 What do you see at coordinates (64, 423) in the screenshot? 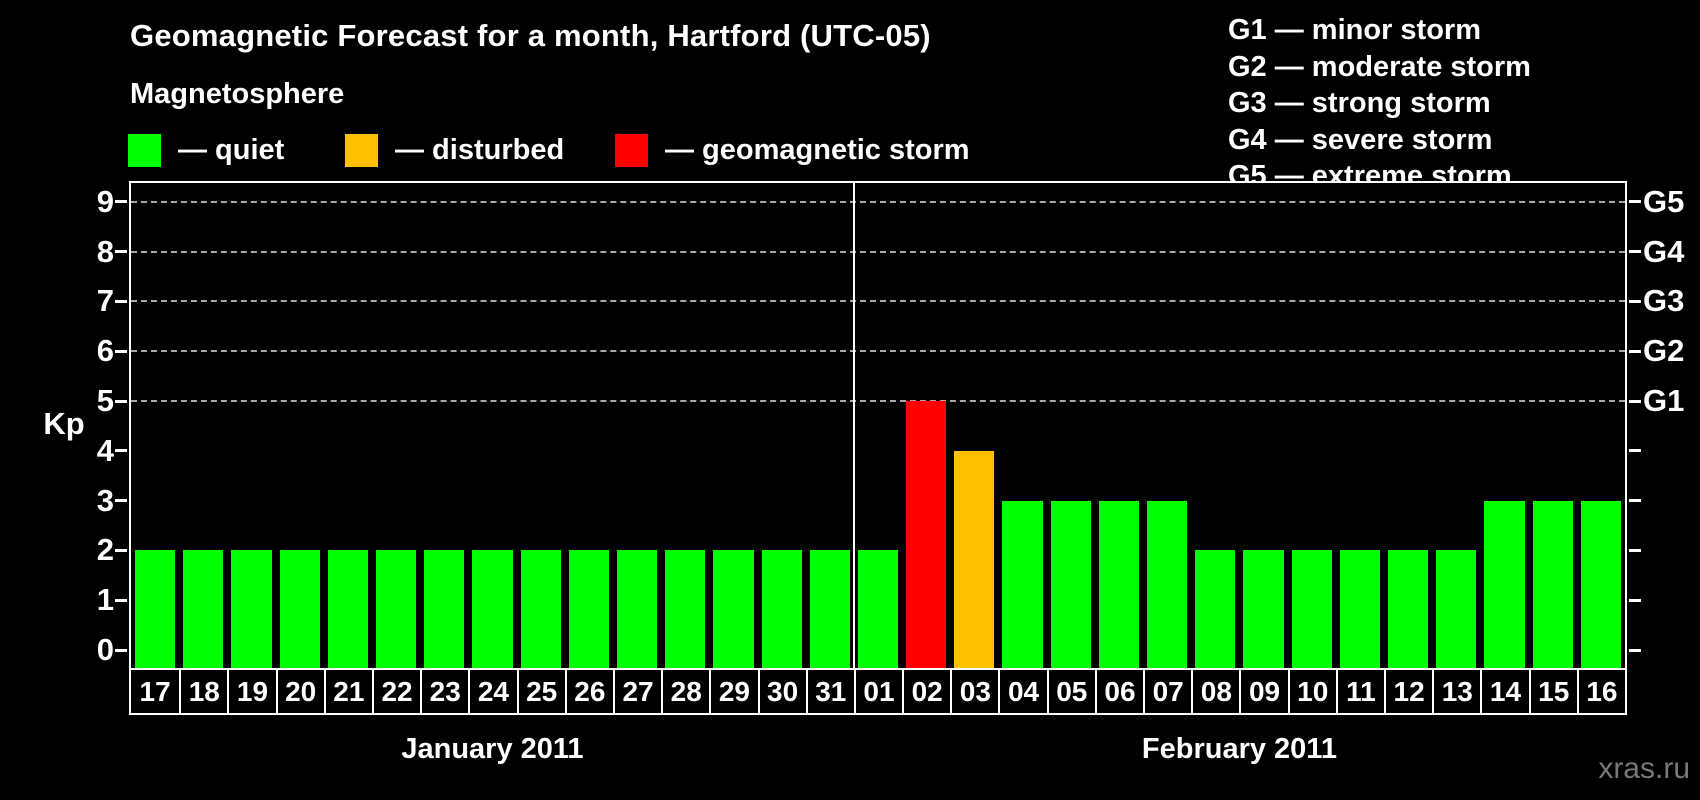
I see `y-axis-label: Kp` at bounding box center [64, 423].